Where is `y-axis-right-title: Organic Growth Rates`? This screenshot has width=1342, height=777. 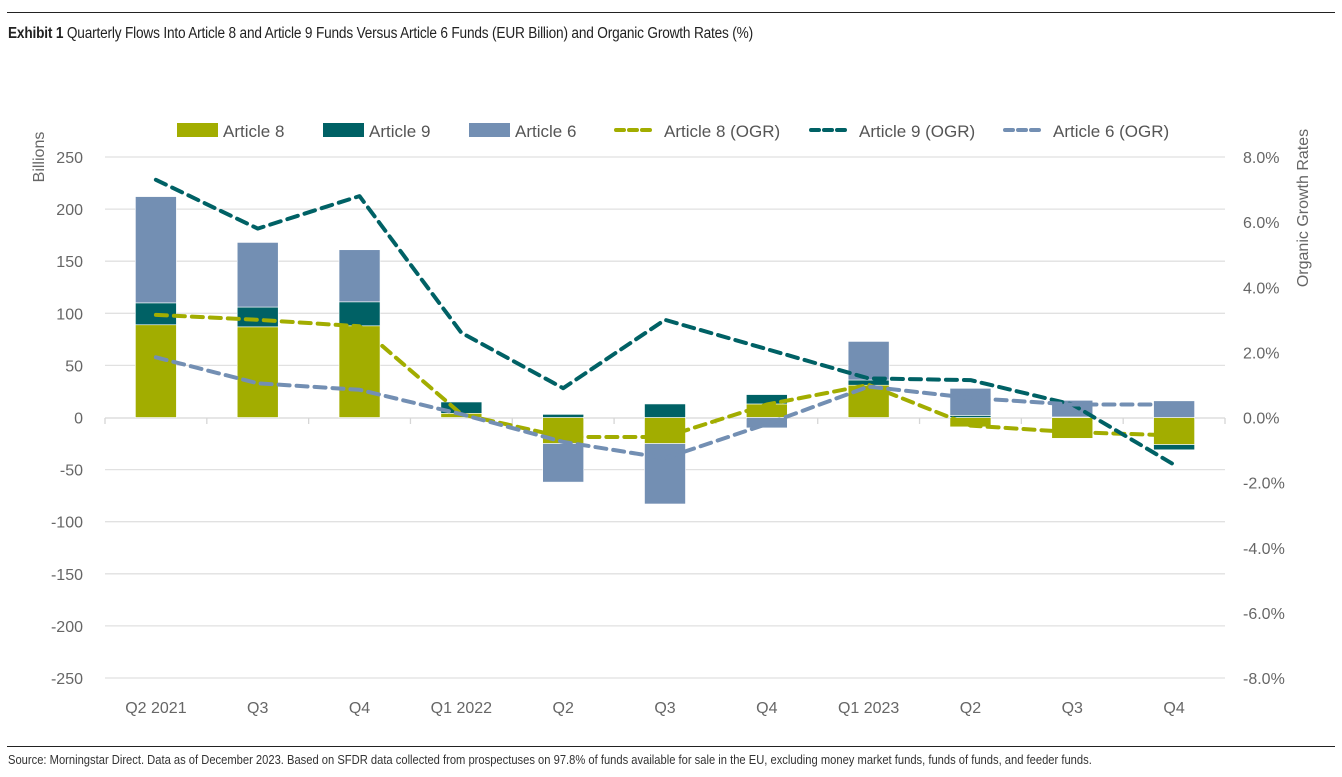
y-axis-right-title: Organic Growth Rates is located at coordinates (1303, 208).